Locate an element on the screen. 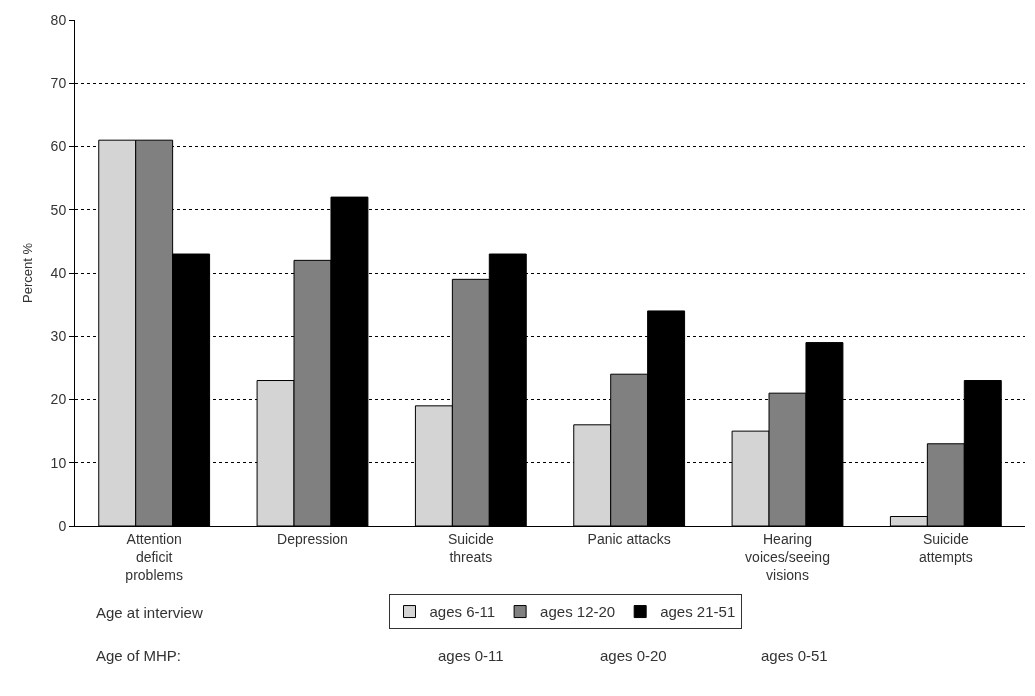 Image resolution: width=1035 pixels, height=696 pixels. text: ages 0-11 is located at coordinates (471, 655).